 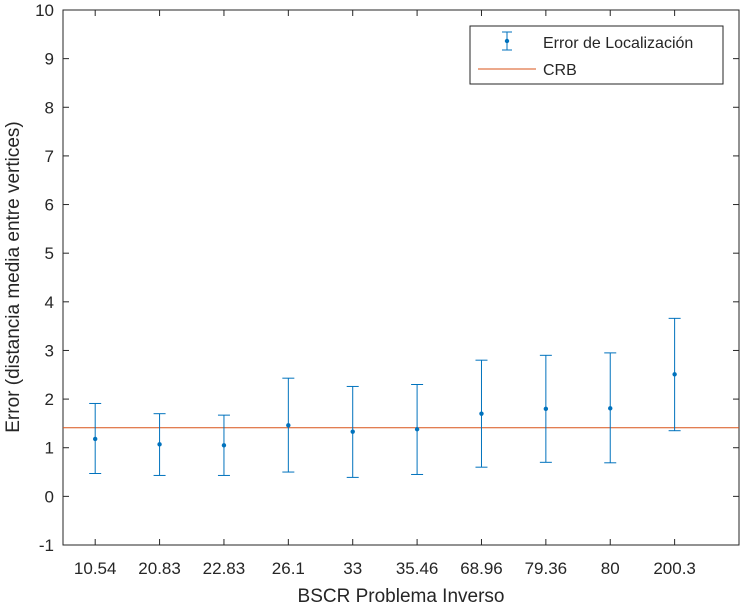 I want to click on x-tick-label: 26.1, so click(x=288, y=568).